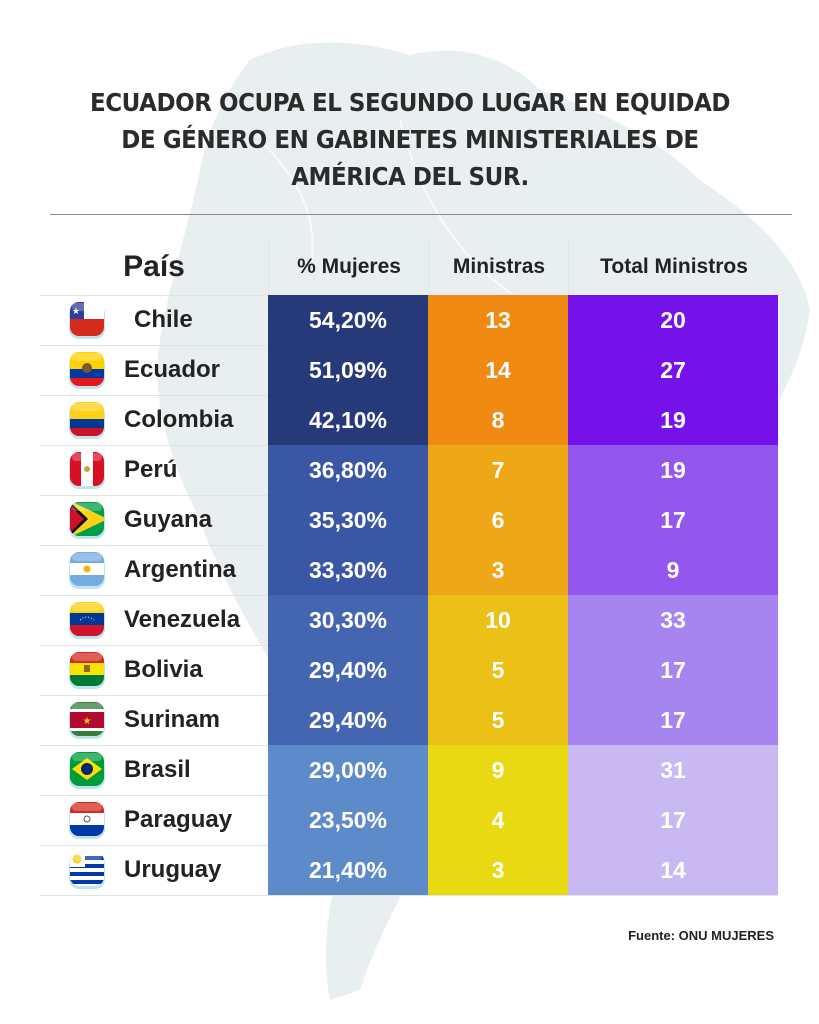 The image size is (819, 1024). I want to click on country-name: Uruguay, so click(173, 869).